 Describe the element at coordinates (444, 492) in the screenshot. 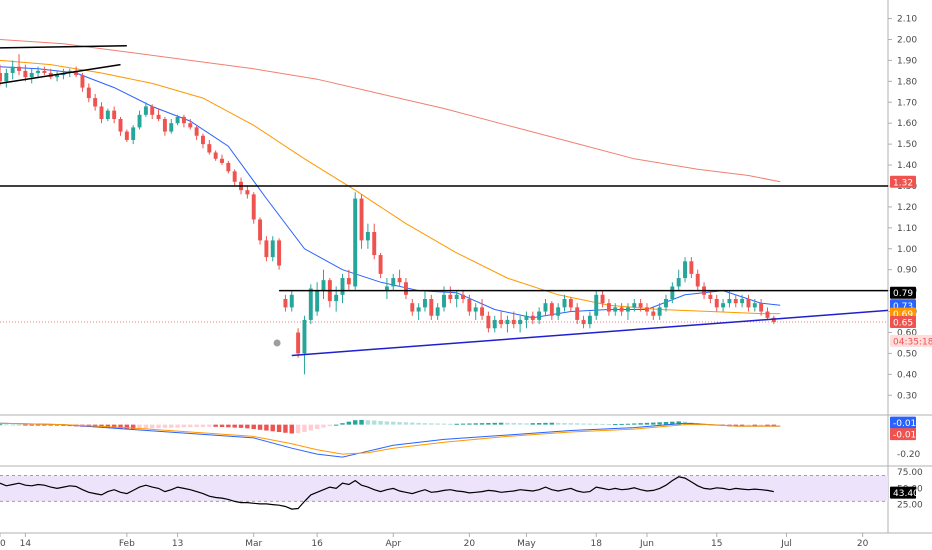

I see `rsi-panel` at that location.